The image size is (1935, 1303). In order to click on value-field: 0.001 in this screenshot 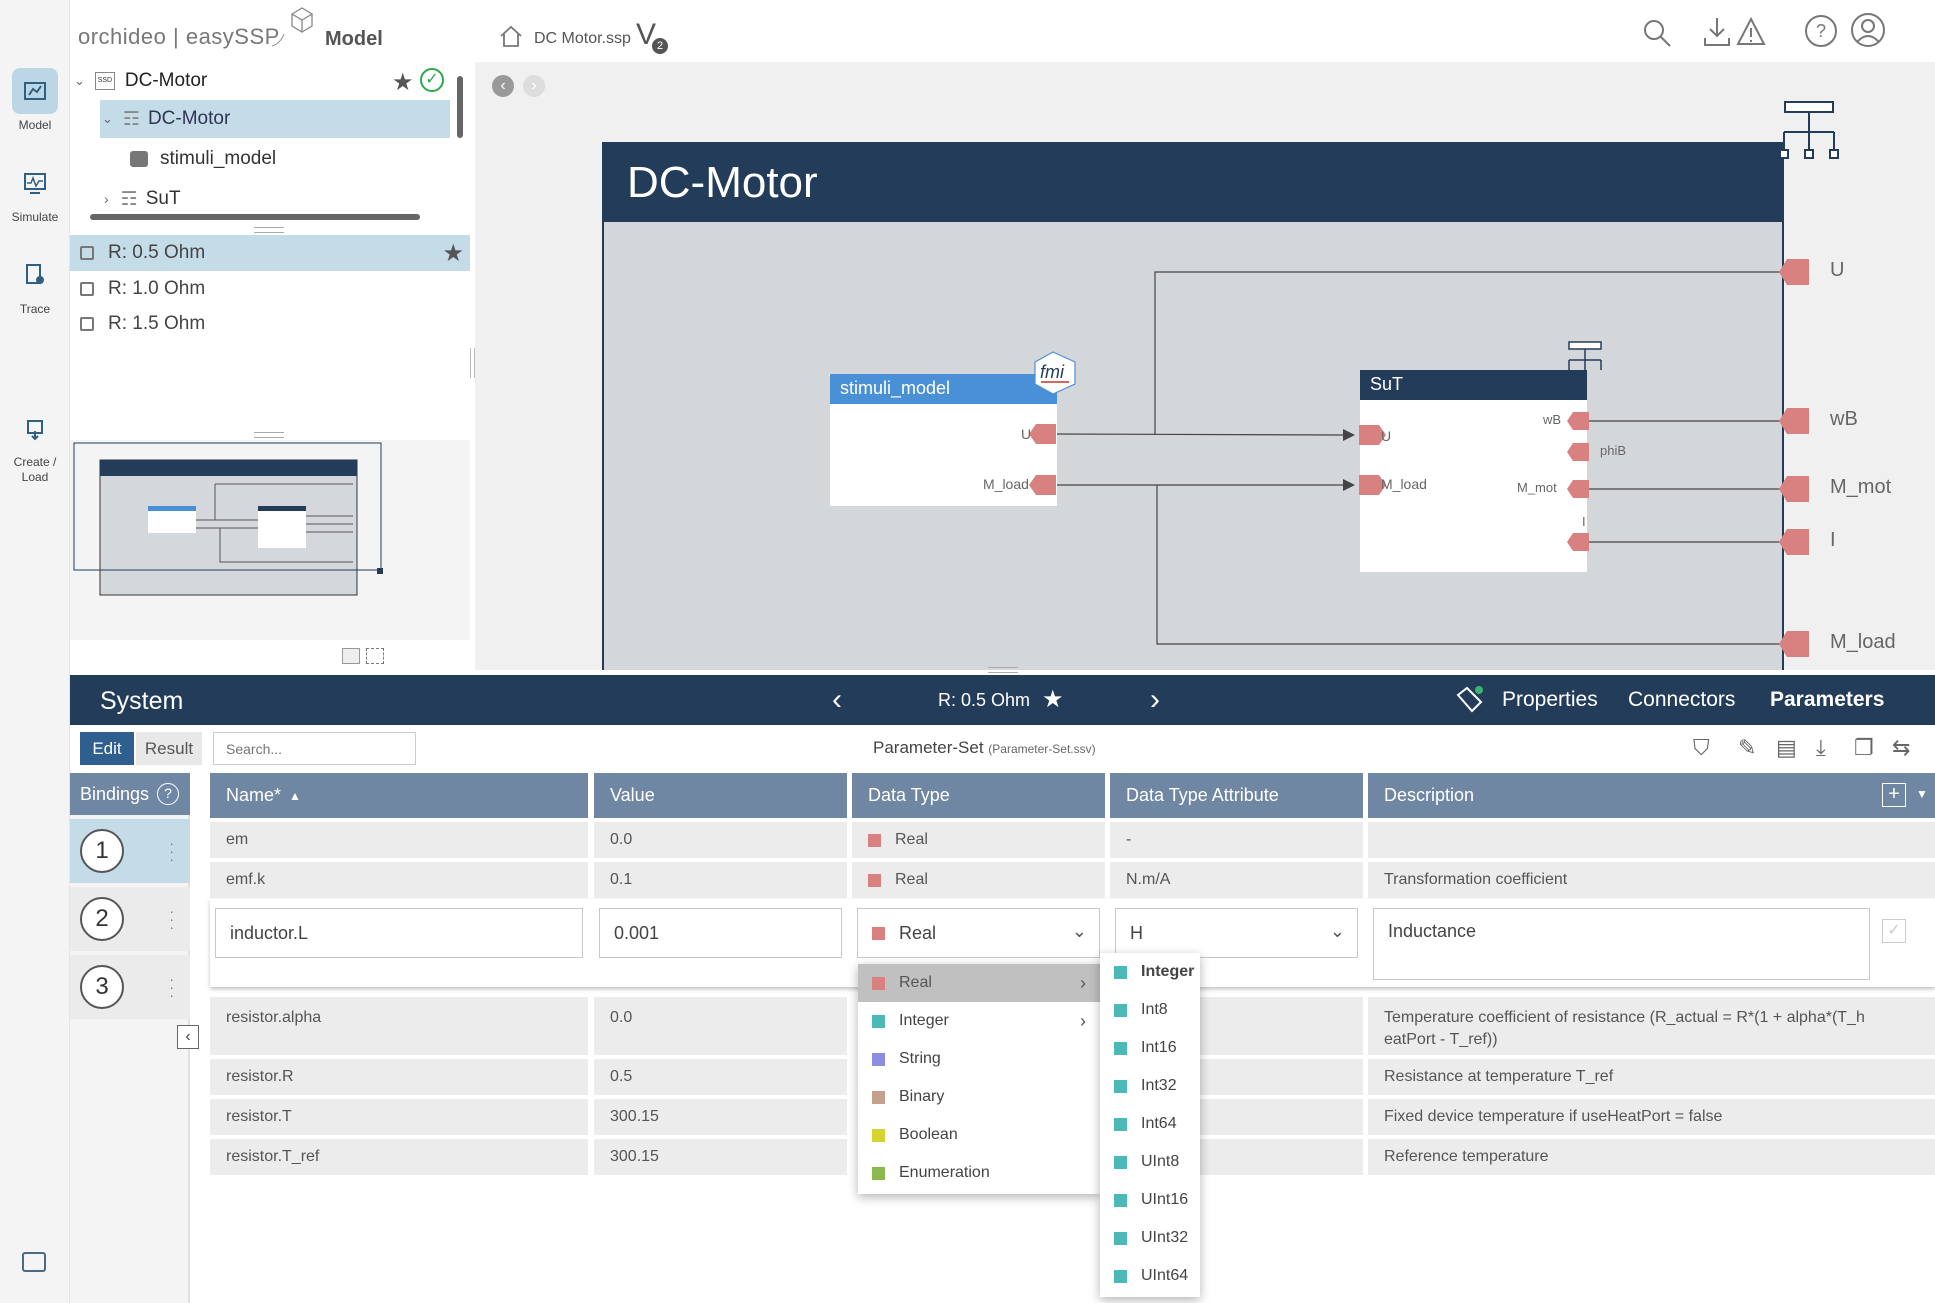, I will do `click(720, 933)`.